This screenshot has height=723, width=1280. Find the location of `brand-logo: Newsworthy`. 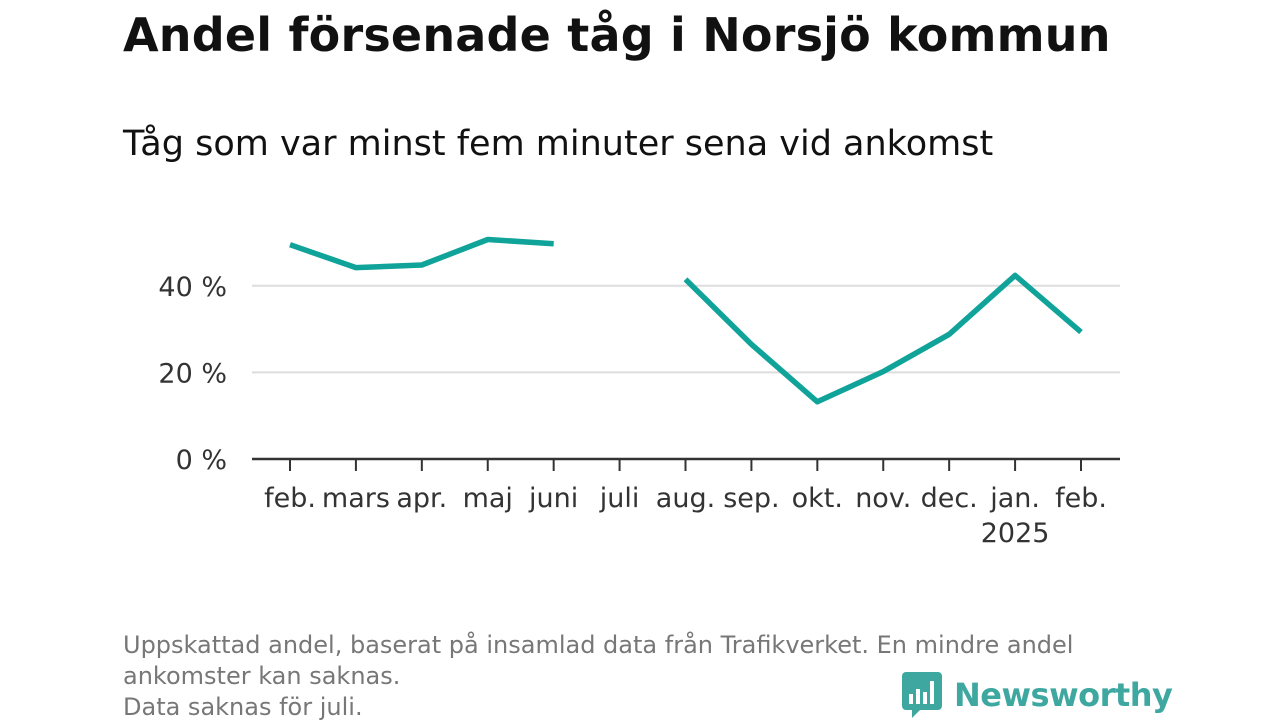

brand-logo: Newsworthy is located at coordinates (1037, 695).